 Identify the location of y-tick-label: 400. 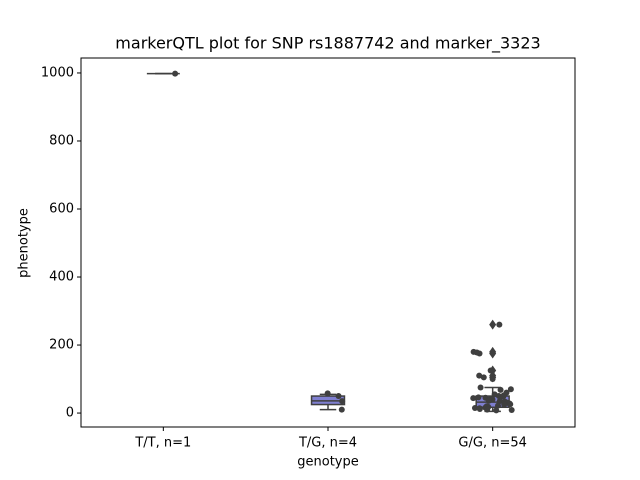
(61, 277).